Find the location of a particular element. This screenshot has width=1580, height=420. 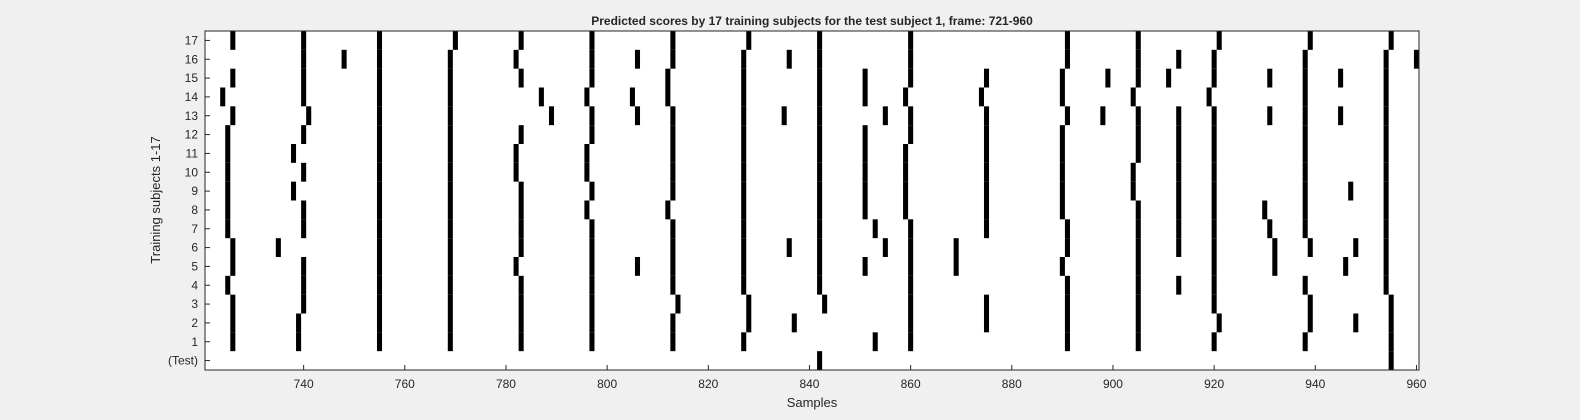

y-tick-label: 3 is located at coordinates (194, 304).